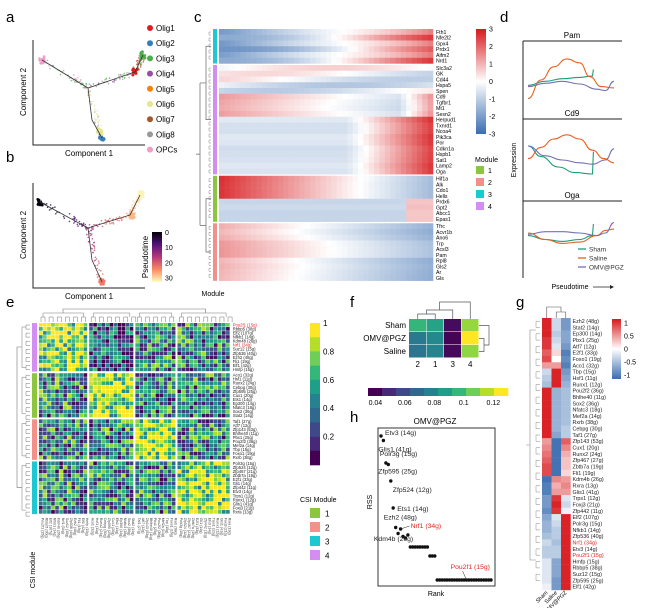  I want to click on column-label: Glis1 (41g), so click(221, 527).